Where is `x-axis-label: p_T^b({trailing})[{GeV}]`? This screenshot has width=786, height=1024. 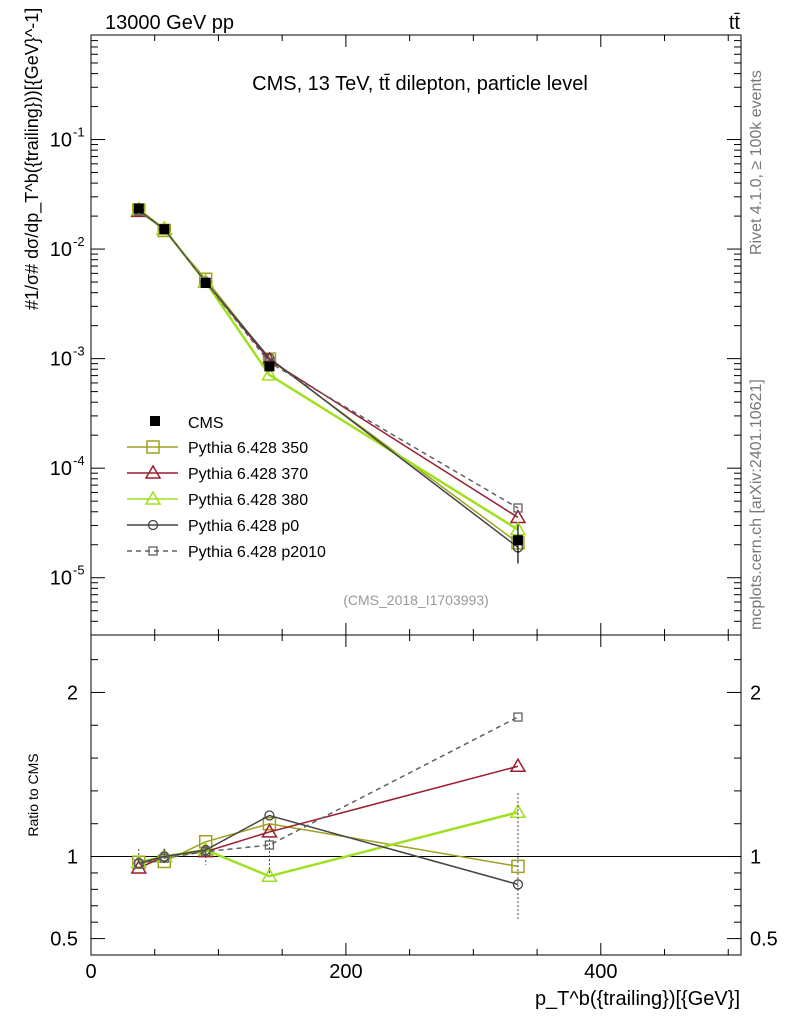
x-axis-label: p_T^b({trailing})[{GeV}] is located at coordinates (637, 999).